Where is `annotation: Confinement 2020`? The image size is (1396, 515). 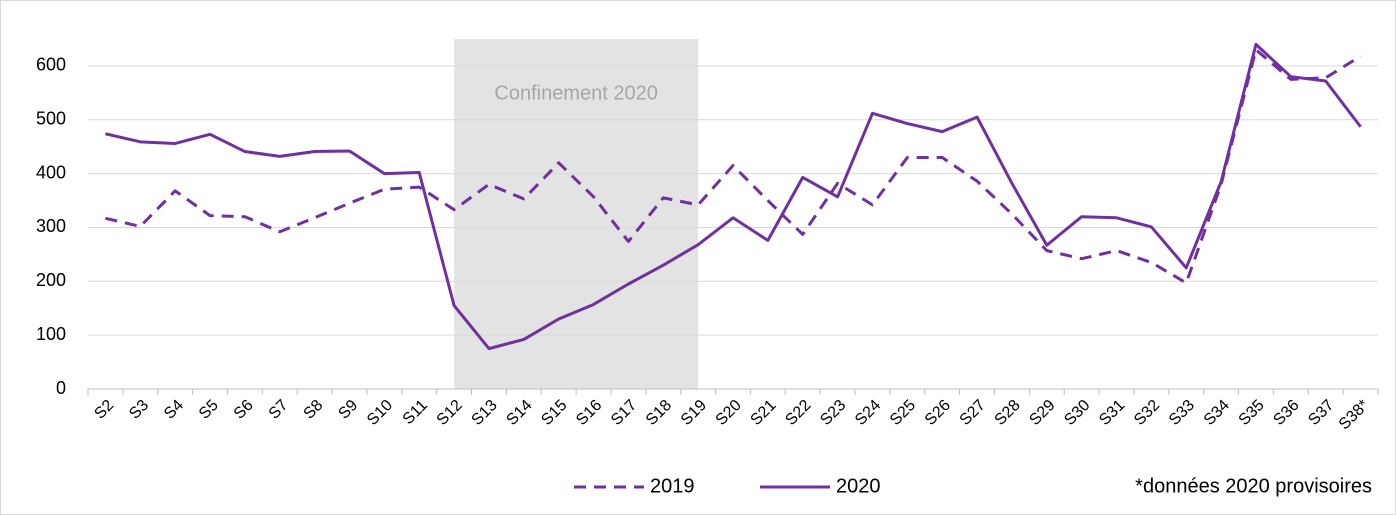
annotation: Confinement 2020 is located at coordinates (575, 93).